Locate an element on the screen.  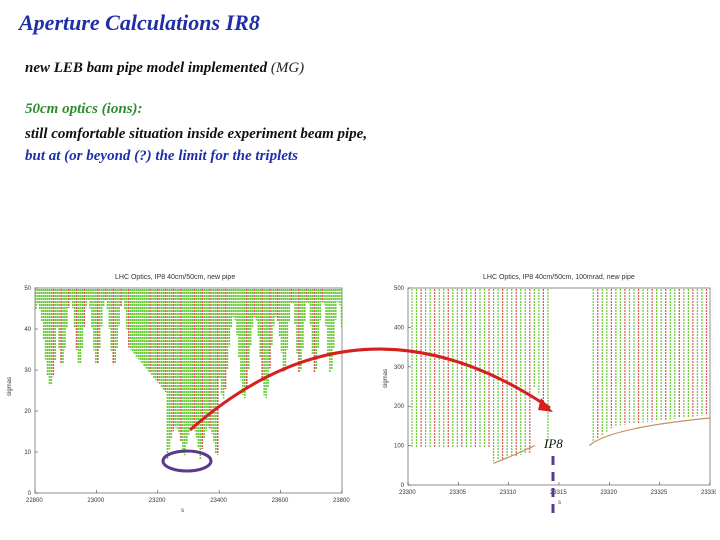
optics-heading: 50cm optics (ions): is located at coordinates (84, 109).